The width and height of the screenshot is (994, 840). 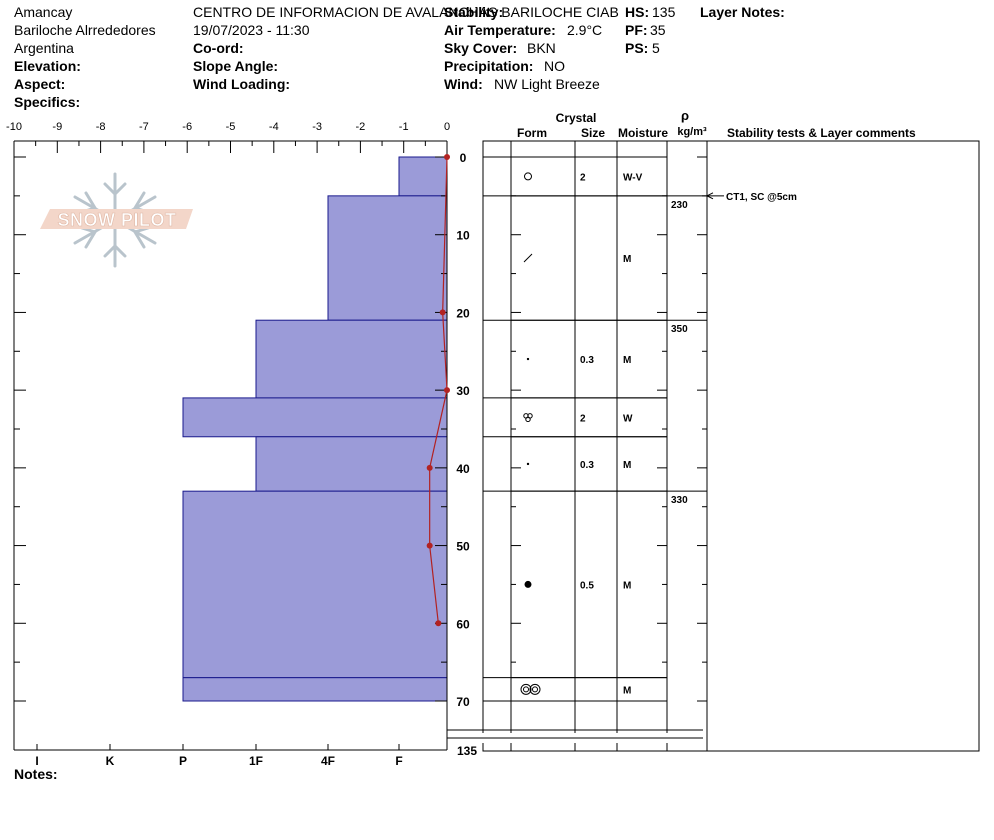 I want to click on temperature-profile, so click(x=438, y=390).